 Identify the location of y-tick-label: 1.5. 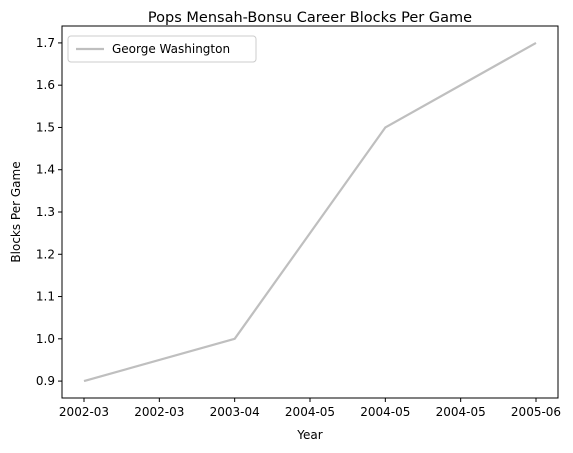
(45, 127).